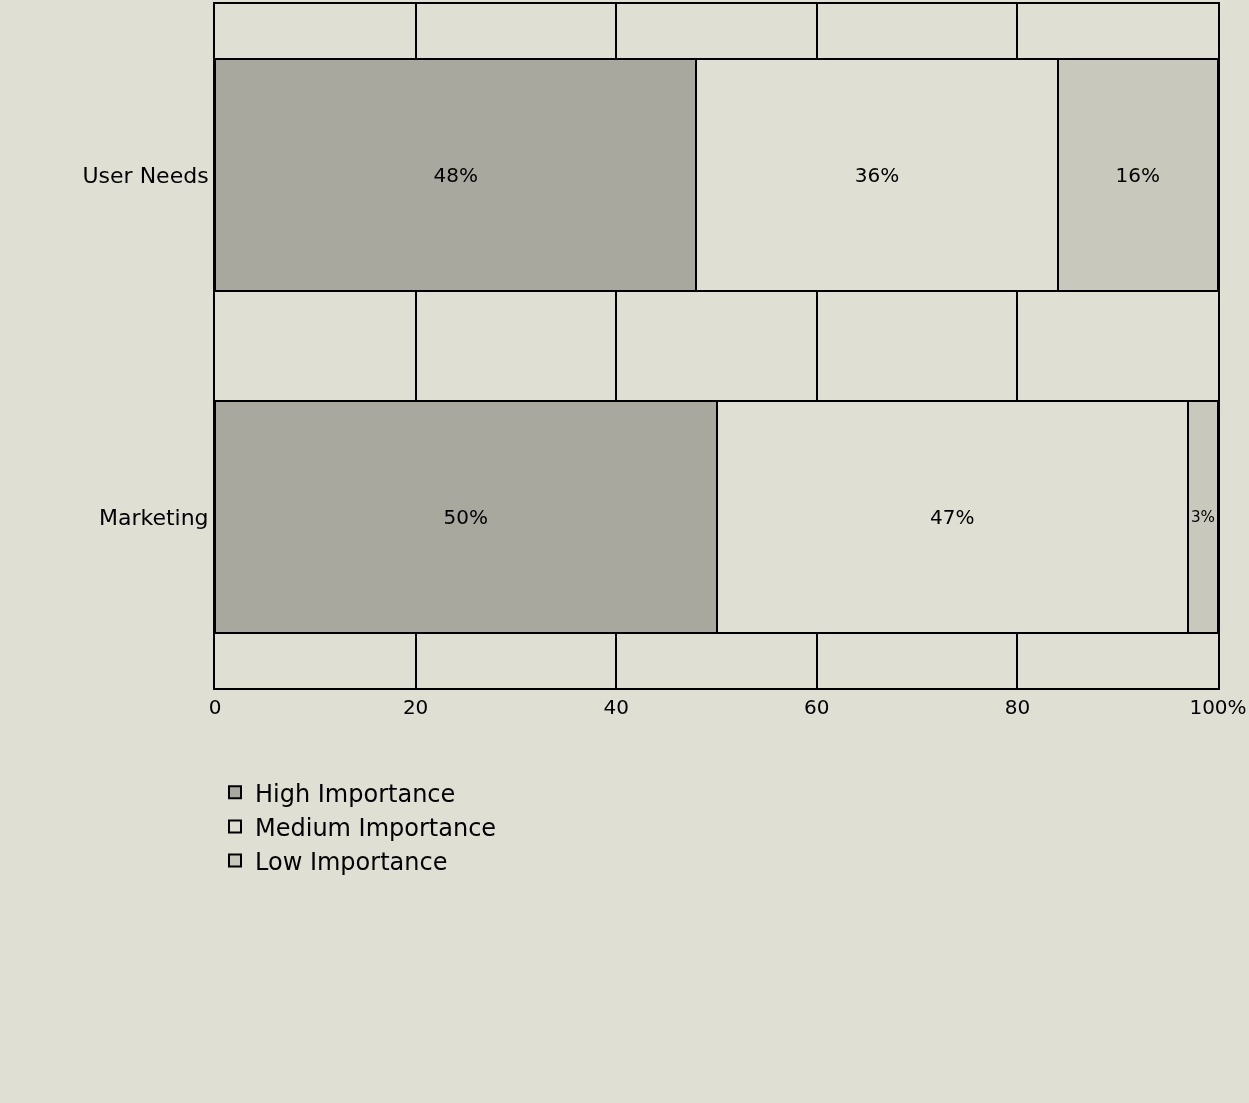 The height and width of the screenshot is (1103, 1249). Describe the element at coordinates (1218, 707) in the screenshot. I see `x-tick-label: 100%` at that location.